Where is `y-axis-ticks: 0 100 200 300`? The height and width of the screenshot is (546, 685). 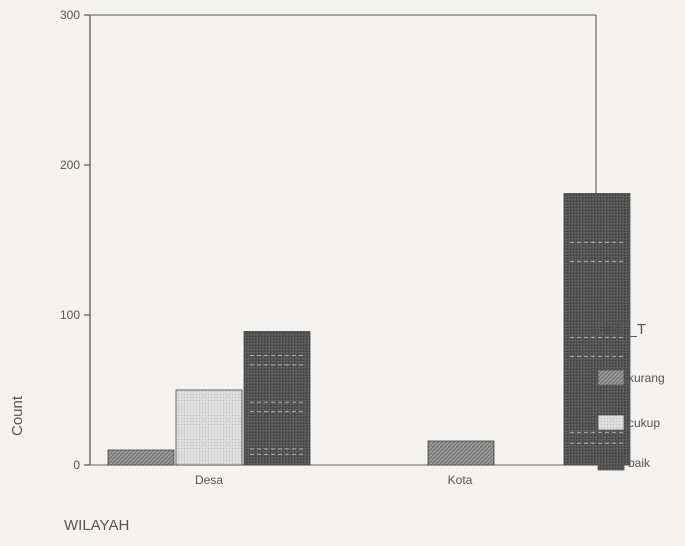
y-axis-ticks: 0 100 200 300 is located at coordinates (75, 240).